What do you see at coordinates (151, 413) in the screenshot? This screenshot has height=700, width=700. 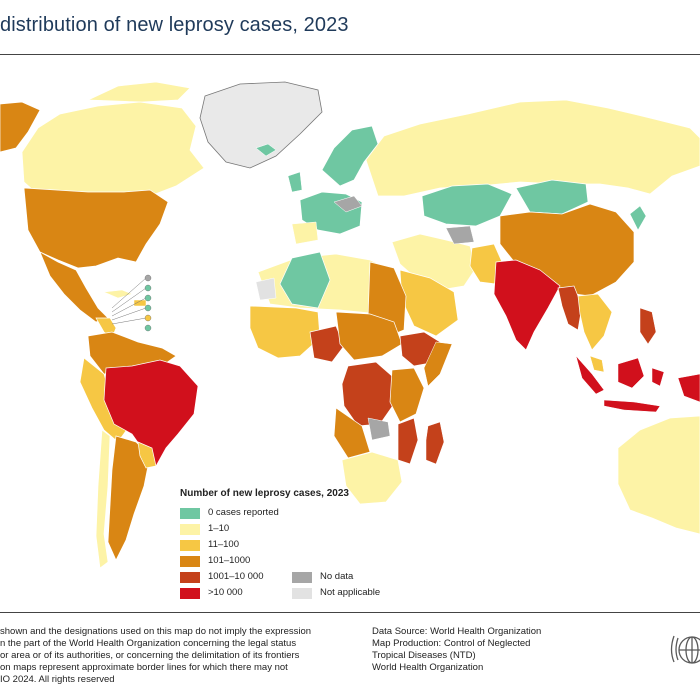 I see `region-brazil` at bounding box center [151, 413].